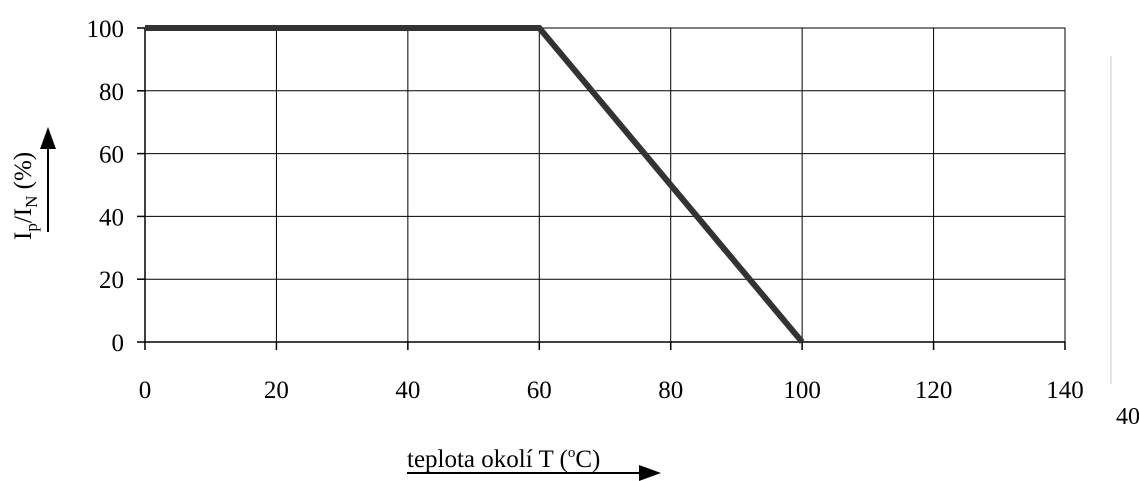 Image resolution: width=1139 pixels, height=481 pixels. Describe the element at coordinates (539, 390) in the screenshot. I see `x-tick-label: 60` at that location.